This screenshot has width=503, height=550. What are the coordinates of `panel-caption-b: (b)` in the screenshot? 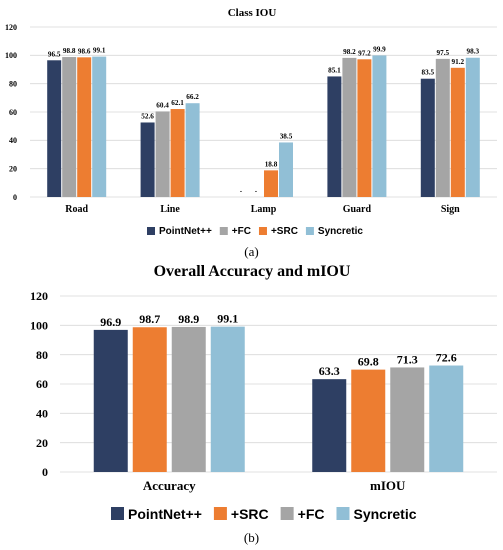 It's located at (251, 537).